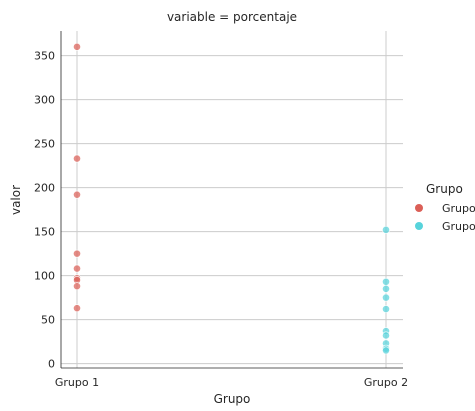 The height and width of the screenshot is (411, 475). I want to click on y-tick-label: 100, so click(44, 276).